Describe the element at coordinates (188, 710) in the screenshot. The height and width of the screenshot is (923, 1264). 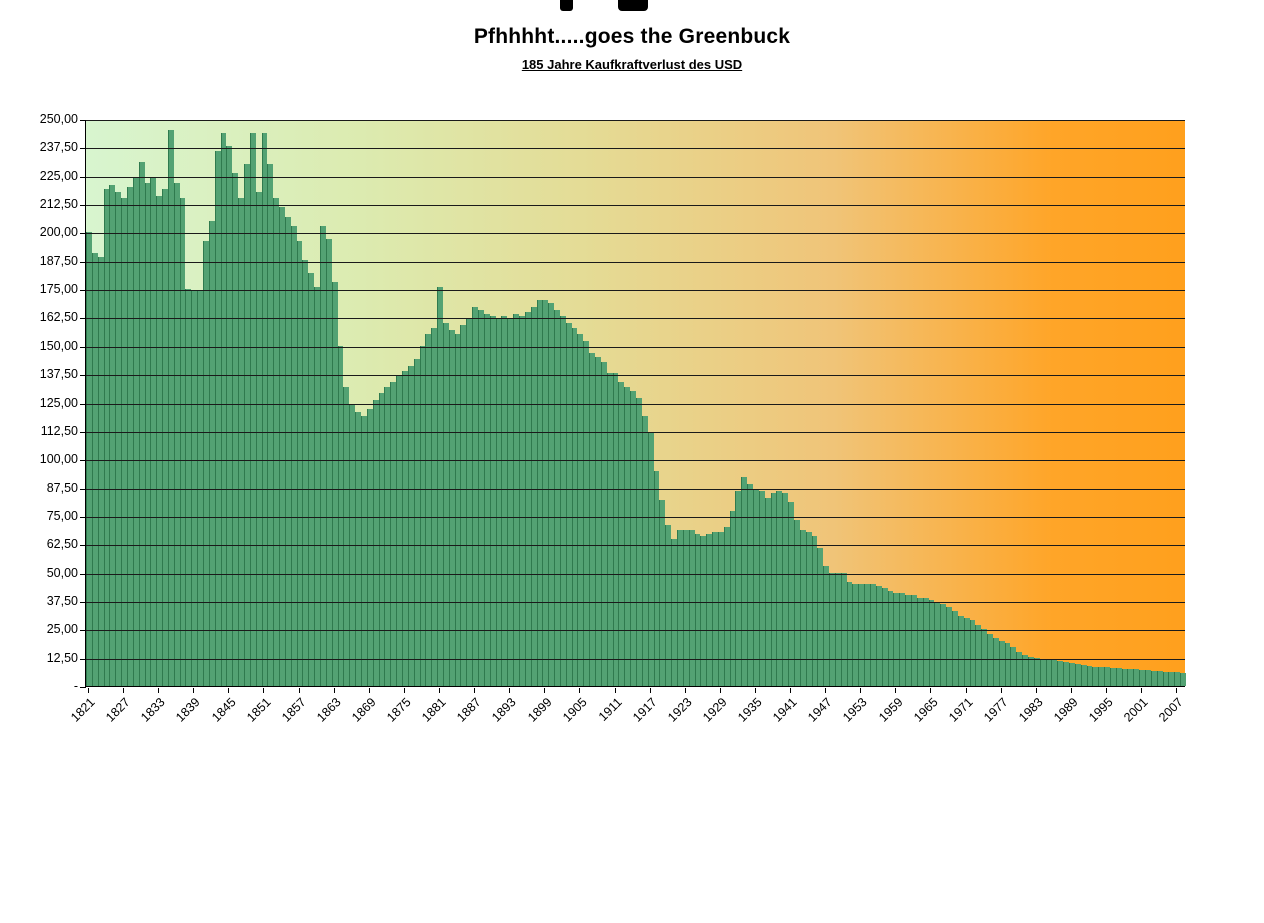
I see `x-axis-label: 1839` at that location.